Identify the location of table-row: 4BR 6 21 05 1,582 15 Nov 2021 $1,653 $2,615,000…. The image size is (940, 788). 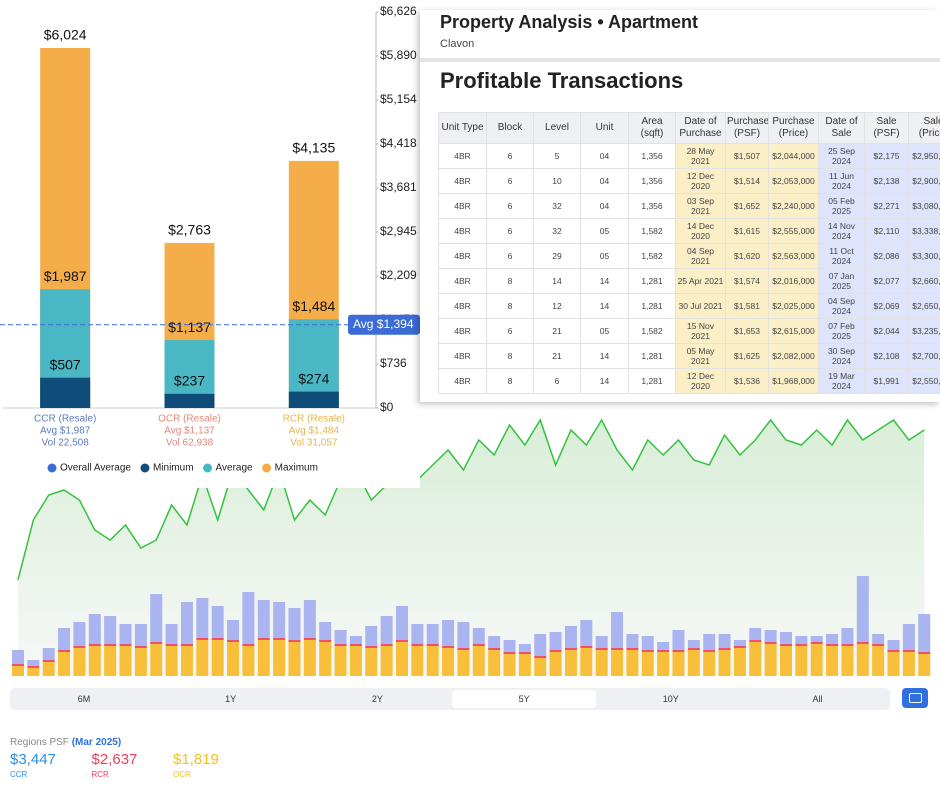
(689, 331).